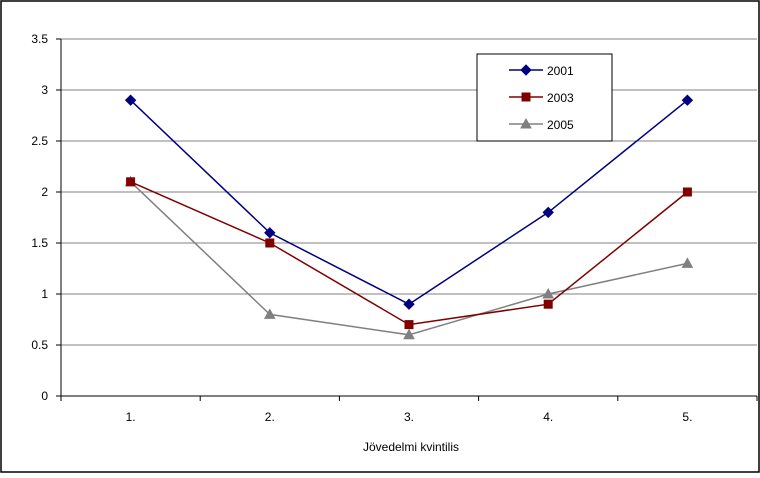 Image resolution: width=760 pixels, height=478 pixels. Describe the element at coordinates (560, 125) in the screenshot. I see `legend-label: 2005` at that location.